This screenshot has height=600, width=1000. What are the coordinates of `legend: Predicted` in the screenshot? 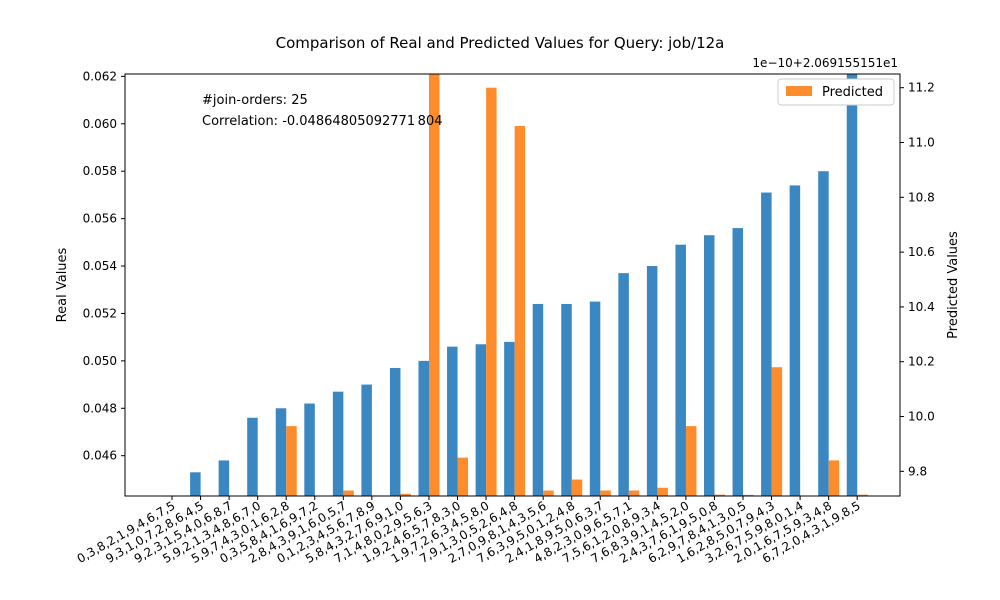 It's located at (836, 92).